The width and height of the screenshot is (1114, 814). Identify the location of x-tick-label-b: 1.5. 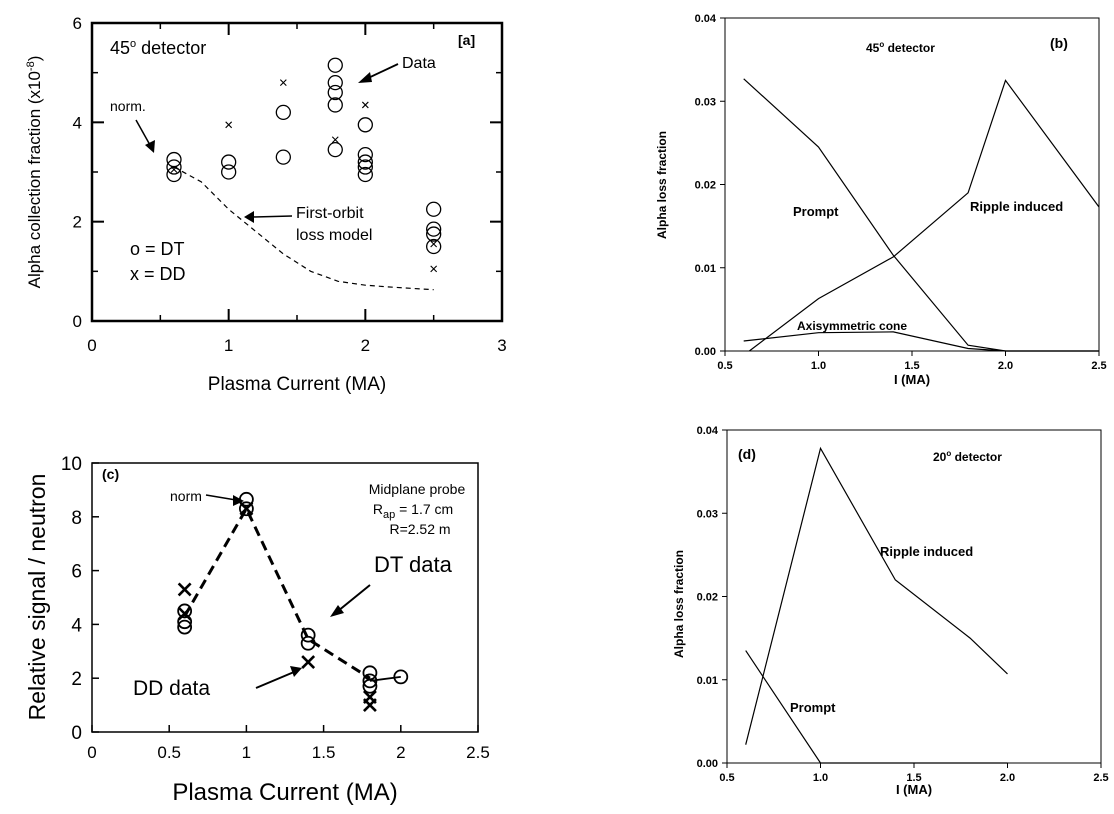
(911, 366).